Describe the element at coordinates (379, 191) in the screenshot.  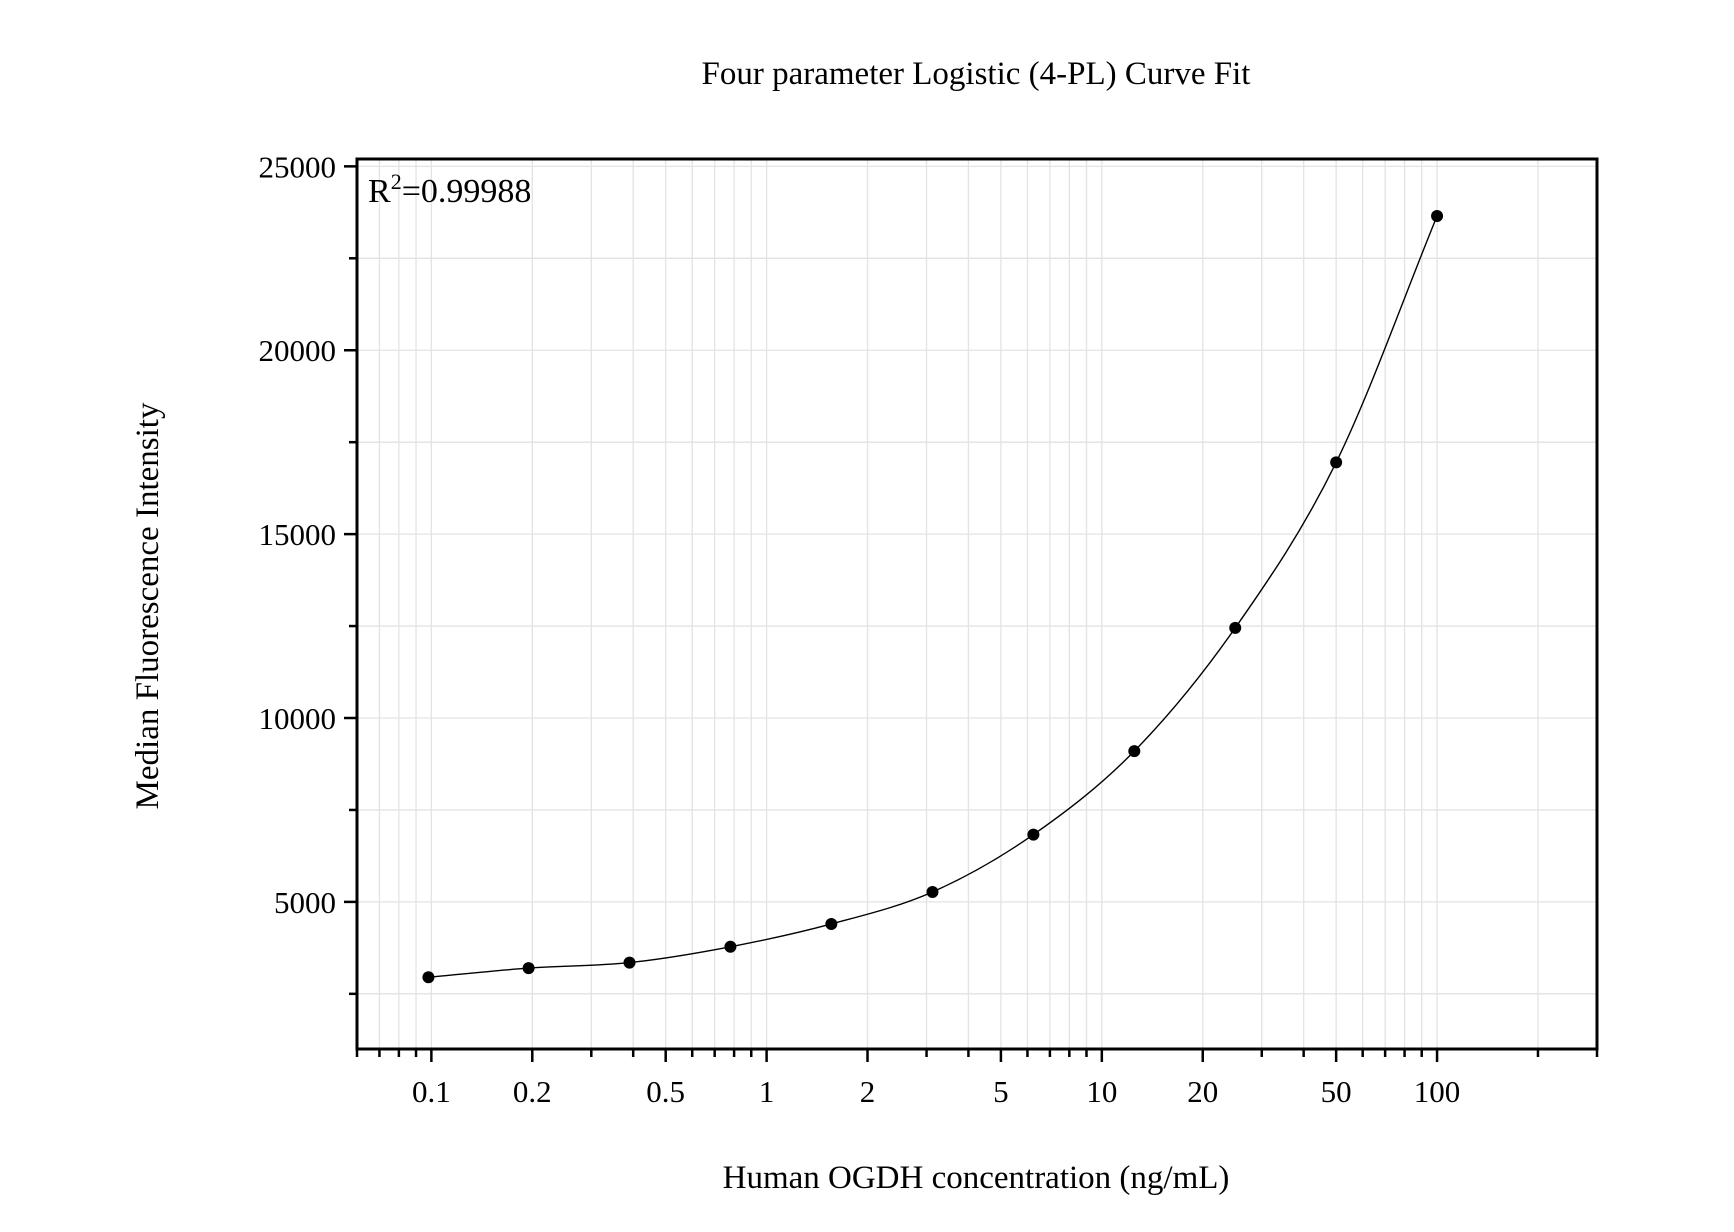
I see `r-squared-prefix: R` at that location.